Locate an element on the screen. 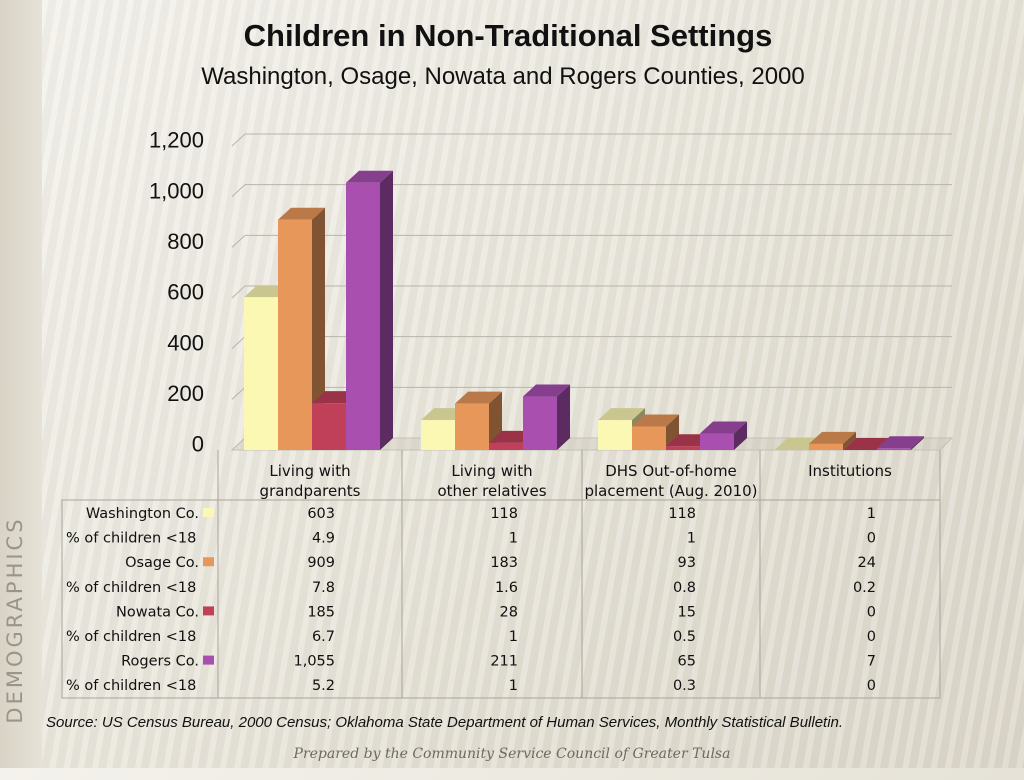 The image size is (1024, 780). y-tick-label: 1,000 is located at coordinates (176, 190).